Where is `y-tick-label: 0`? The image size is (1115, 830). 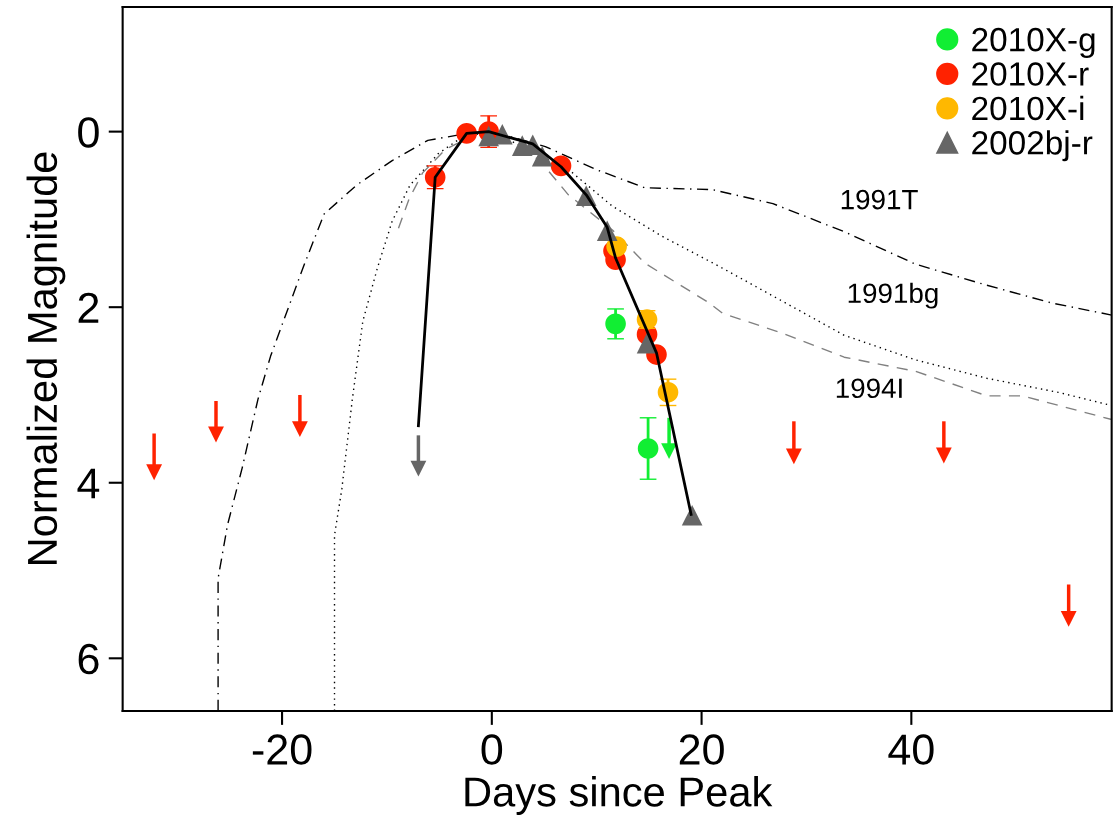 y-tick-label: 0 is located at coordinates (88, 132).